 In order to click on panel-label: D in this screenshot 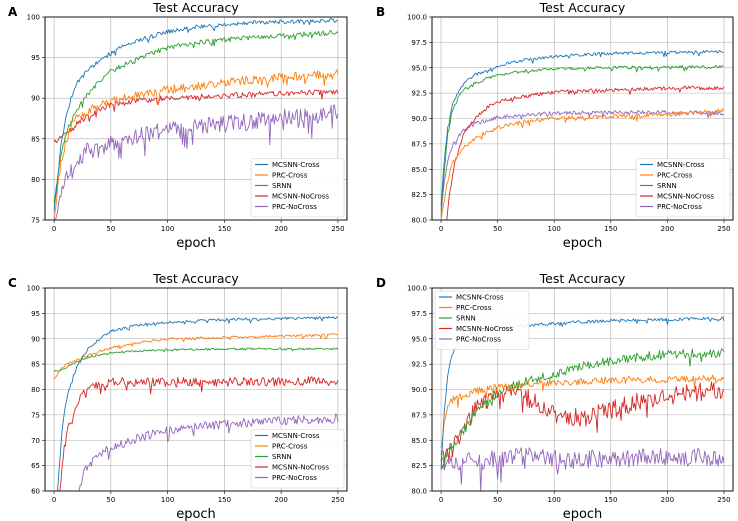, I will do `click(381, 283)`.